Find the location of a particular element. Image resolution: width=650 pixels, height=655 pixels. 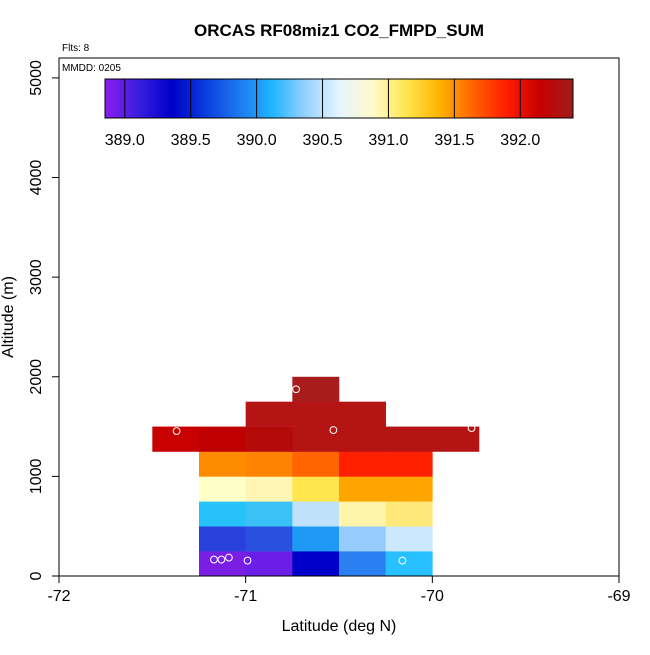

flights-note: Flts: 8 is located at coordinates (76, 48).